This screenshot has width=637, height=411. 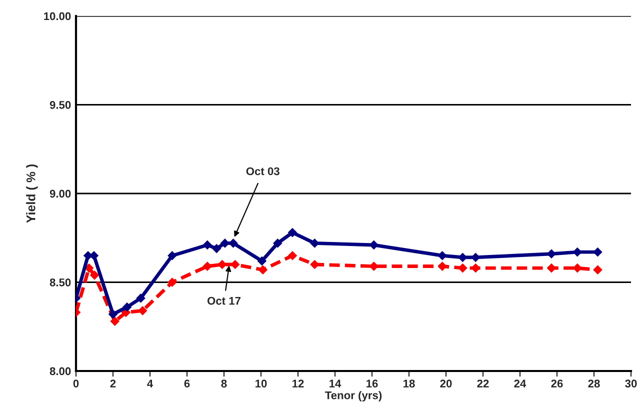 I want to click on x-tick-label: 6, so click(x=187, y=384).